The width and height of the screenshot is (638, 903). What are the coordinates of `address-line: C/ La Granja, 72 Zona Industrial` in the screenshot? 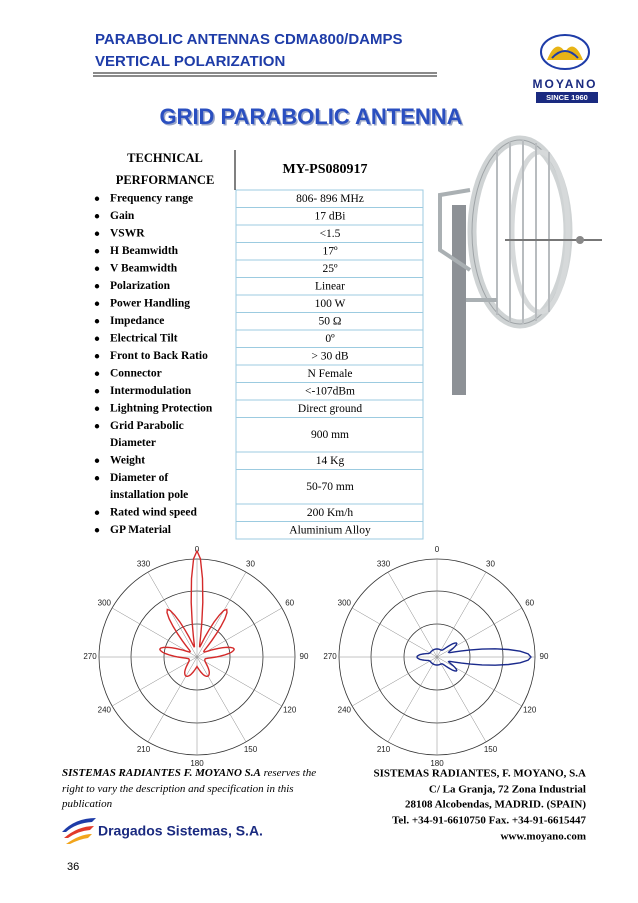 It's located at (507, 790).